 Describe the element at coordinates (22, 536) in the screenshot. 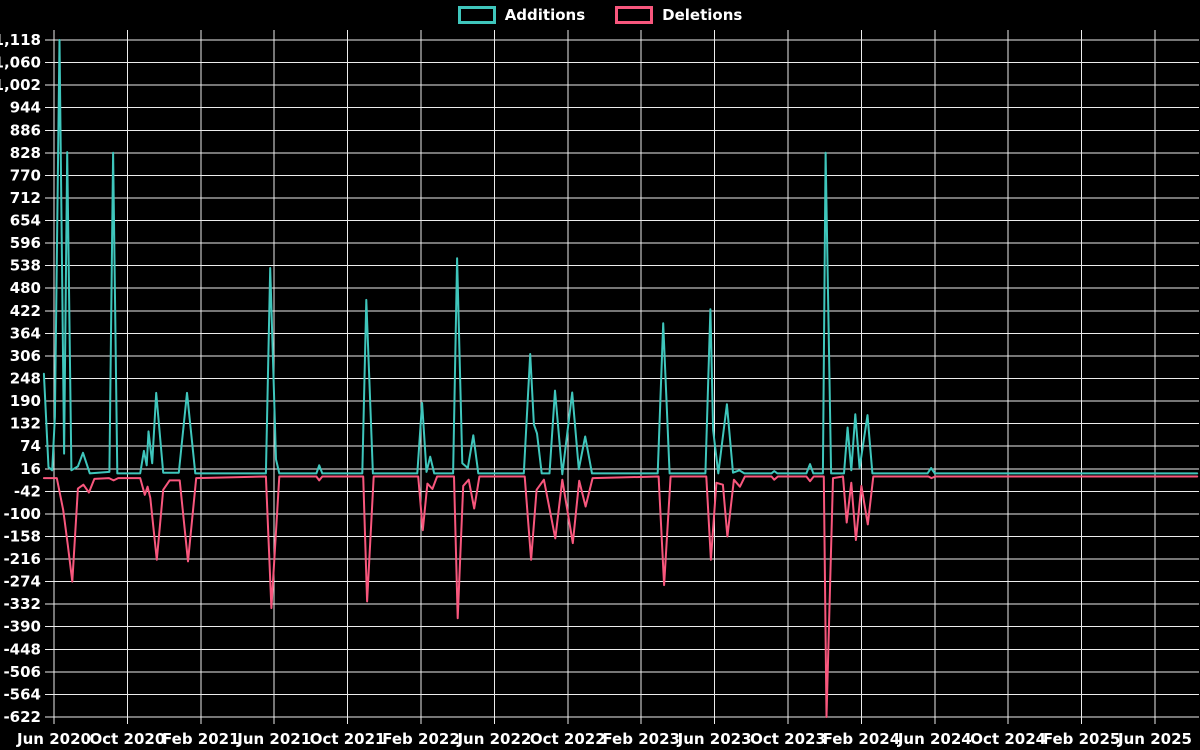

I see `svg-text: -158` at that location.